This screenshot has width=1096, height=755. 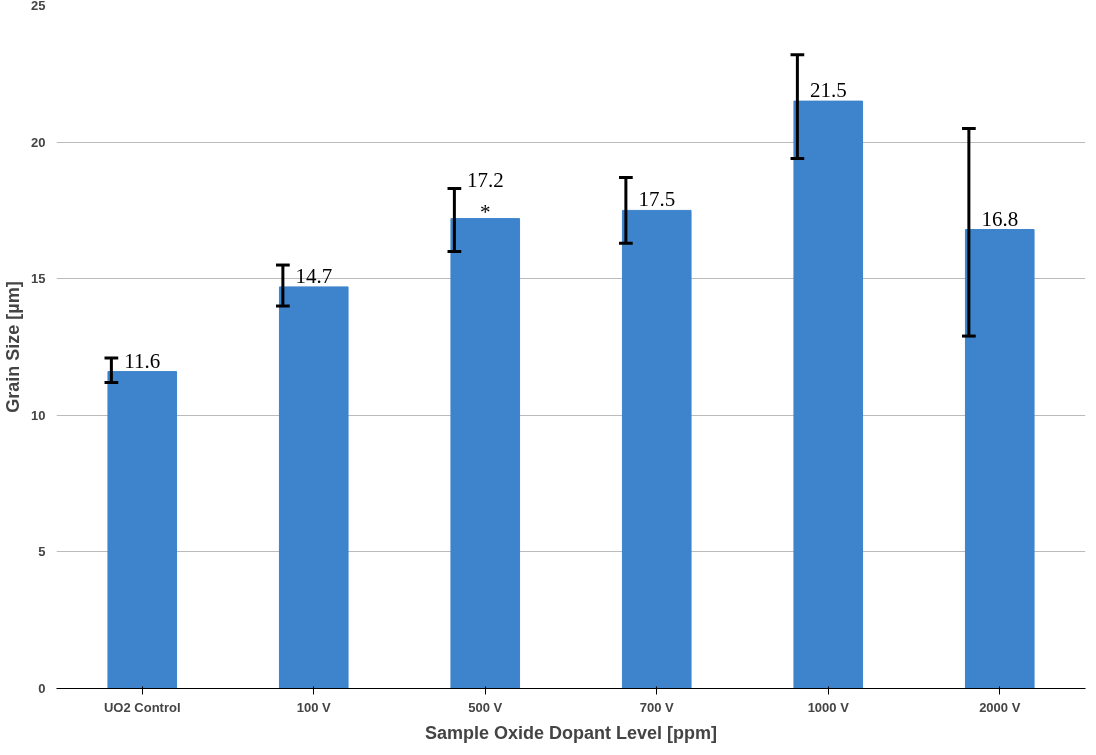 I want to click on data-label: 16.8, so click(x=1000, y=218).